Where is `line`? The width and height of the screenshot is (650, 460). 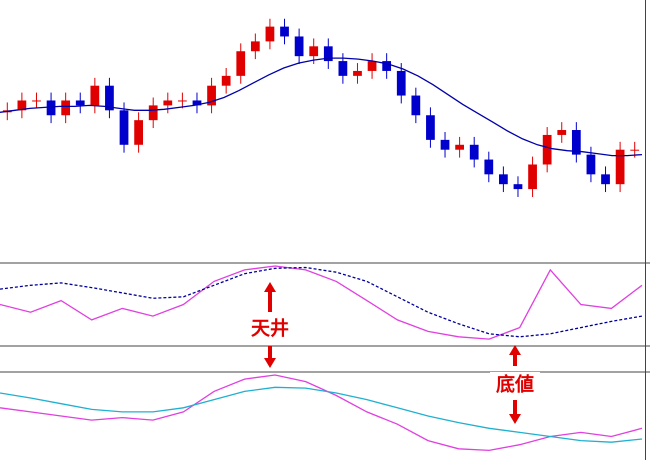 line is located at coordinates (321, 414).